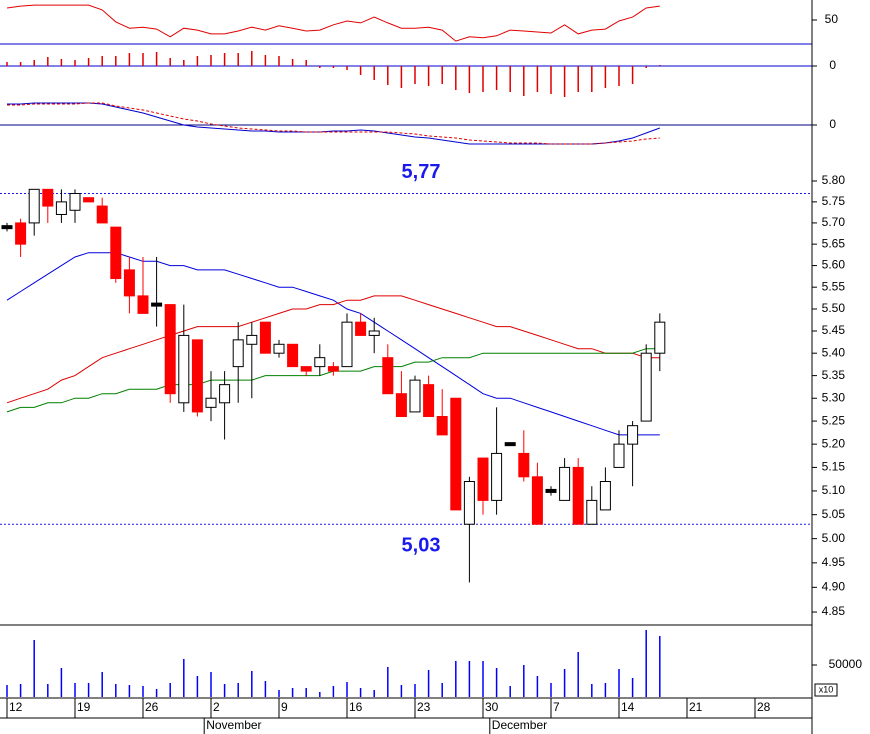  Describe the element at coordinates (826, 689) in the screenshot. I see `axis-note: x10` at that location.